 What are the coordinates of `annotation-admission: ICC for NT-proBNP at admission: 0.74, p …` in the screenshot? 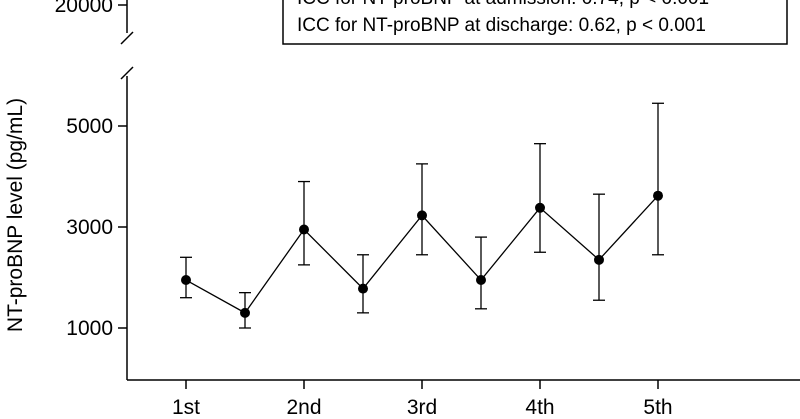 It's located at (503, 4).